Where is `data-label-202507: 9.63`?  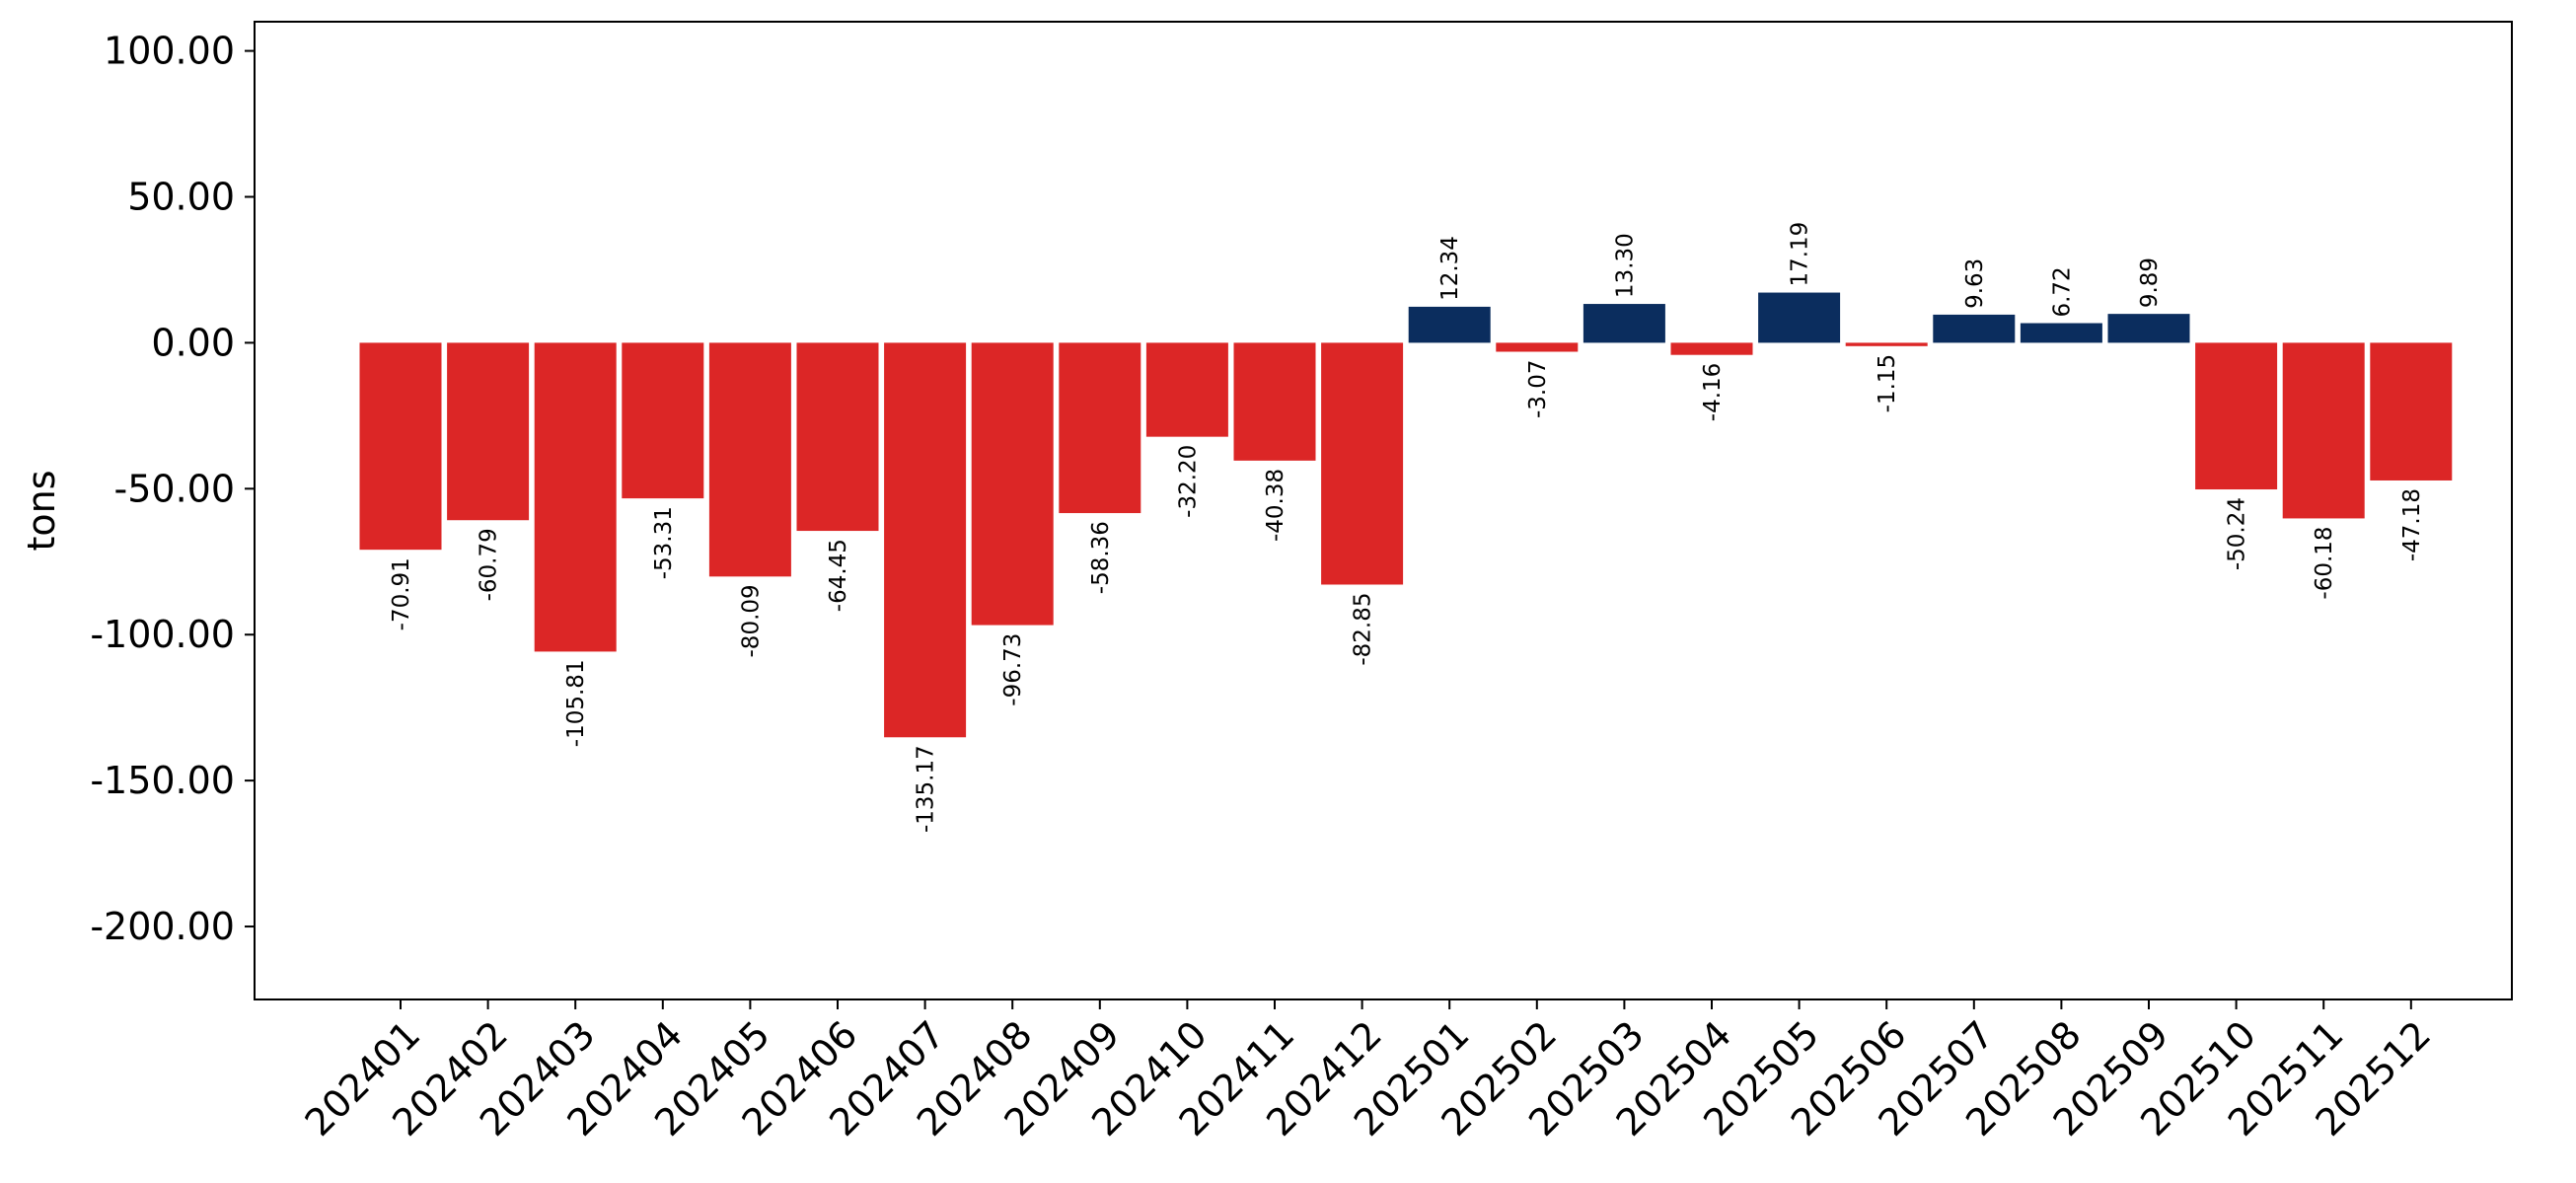
data-label-202507: 9.63 is located at coordinates (1975, 284).